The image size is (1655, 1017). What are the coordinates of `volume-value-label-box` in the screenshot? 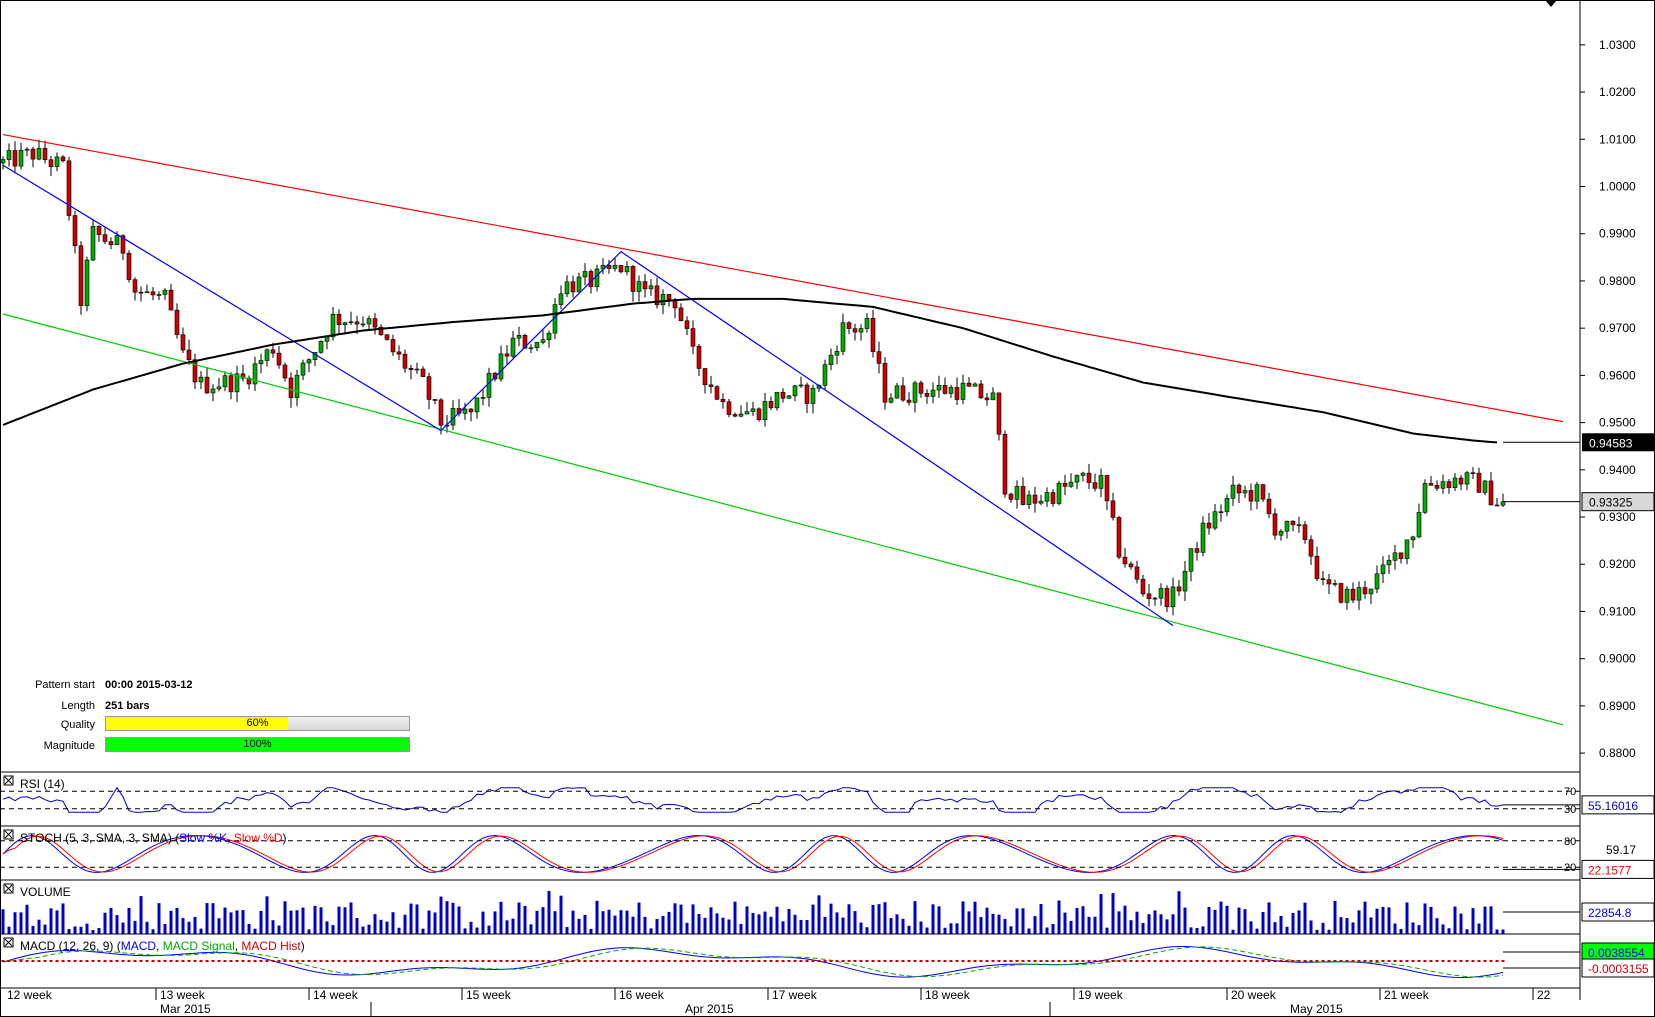 It's located at (1618, 912).